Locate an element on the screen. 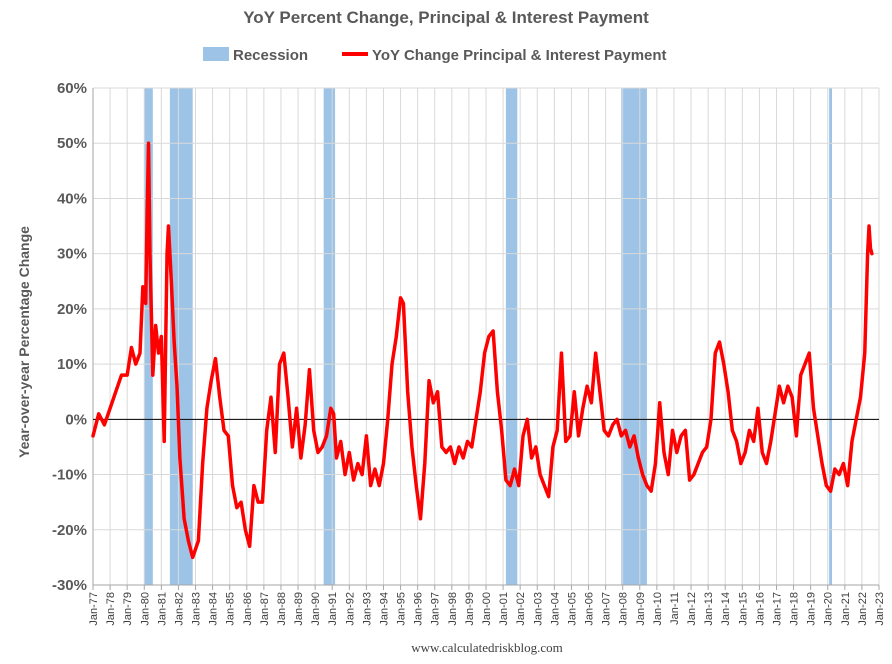 The width and height of the screenshot is (892, 664). x-tick-label: Jan-19 is located at coordinates (812, 609).